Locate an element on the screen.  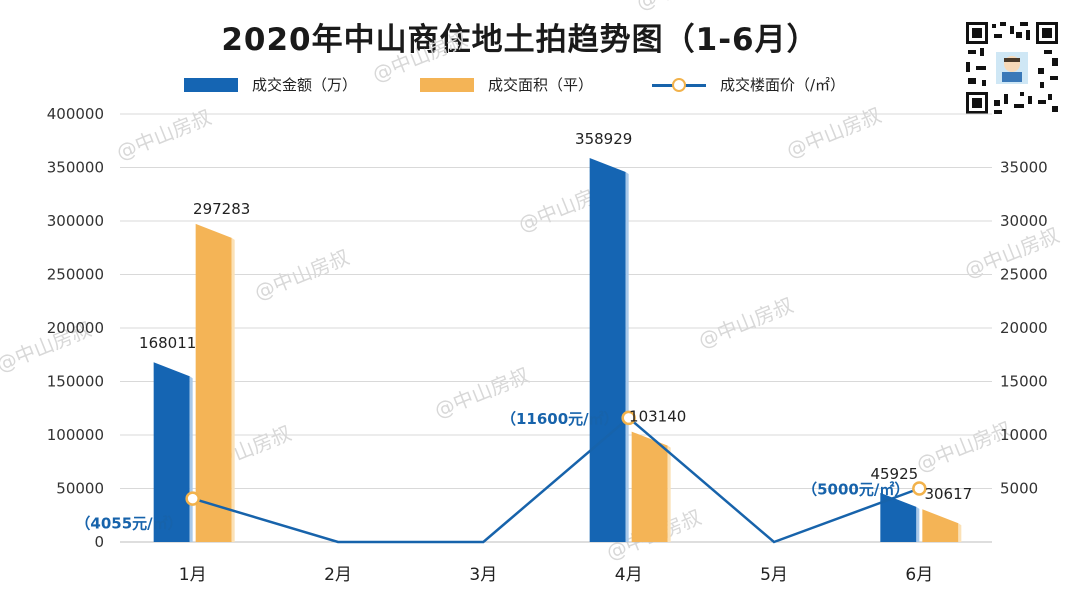
legend-label-price: 成交楼面价（/㎡） is located at coordinates (783, 85).